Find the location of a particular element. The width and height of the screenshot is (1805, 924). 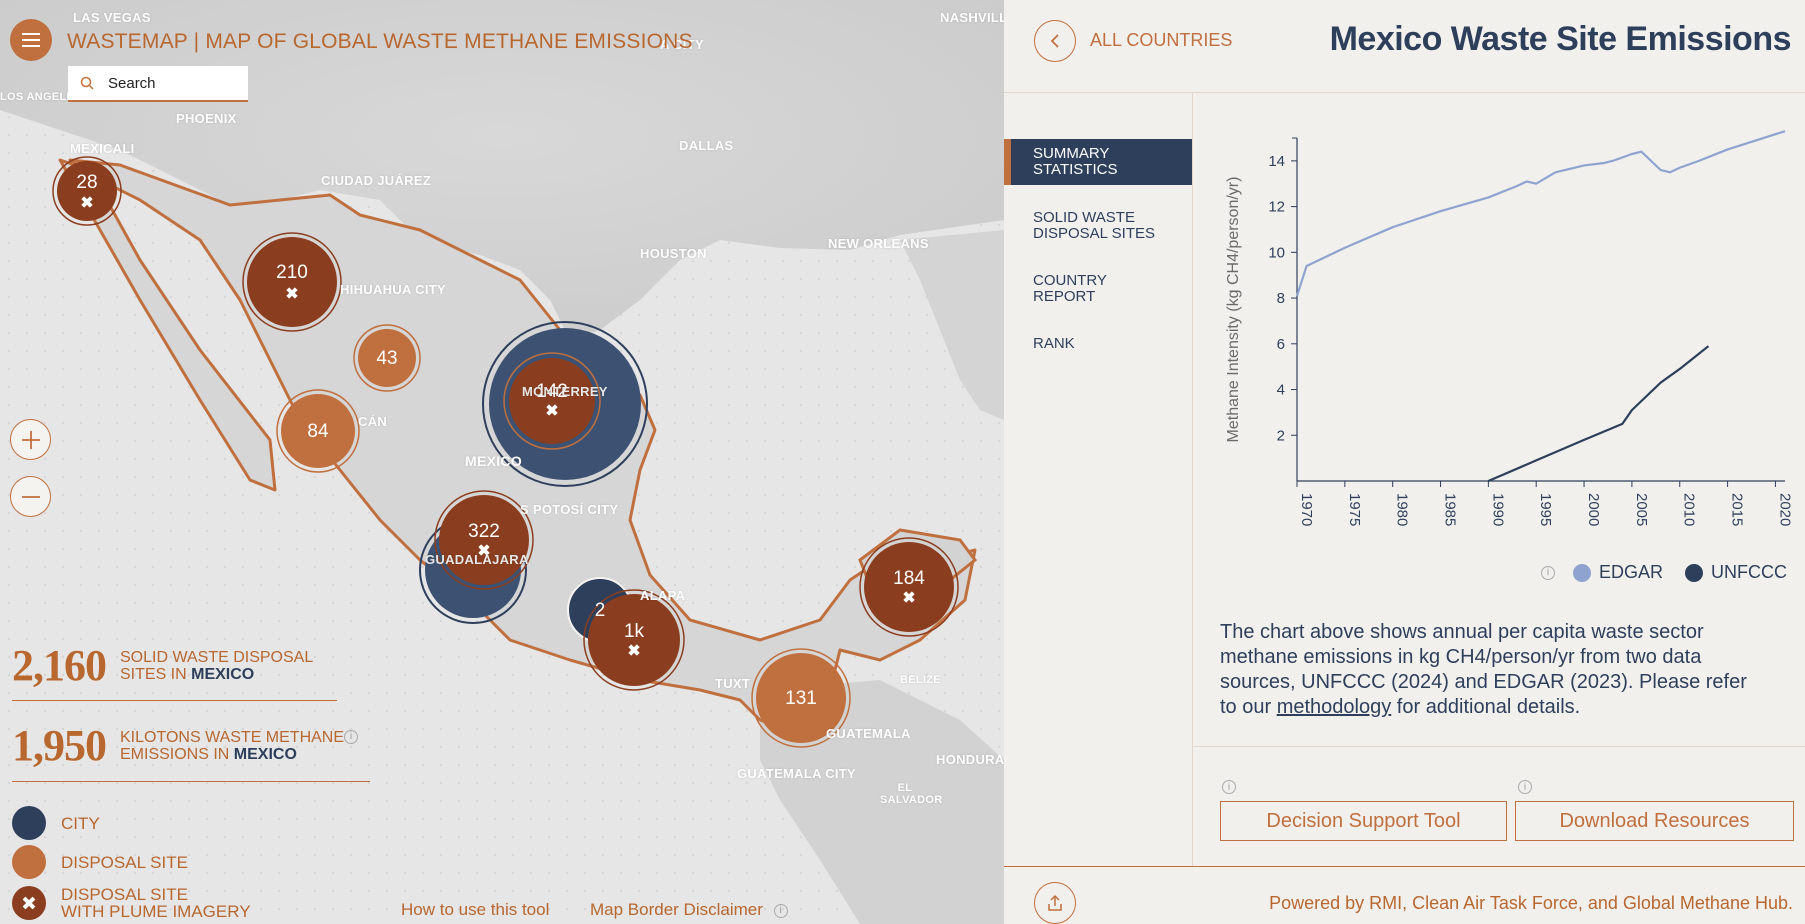

y-tick-label: 14 is located at coordinates (1276, 161).